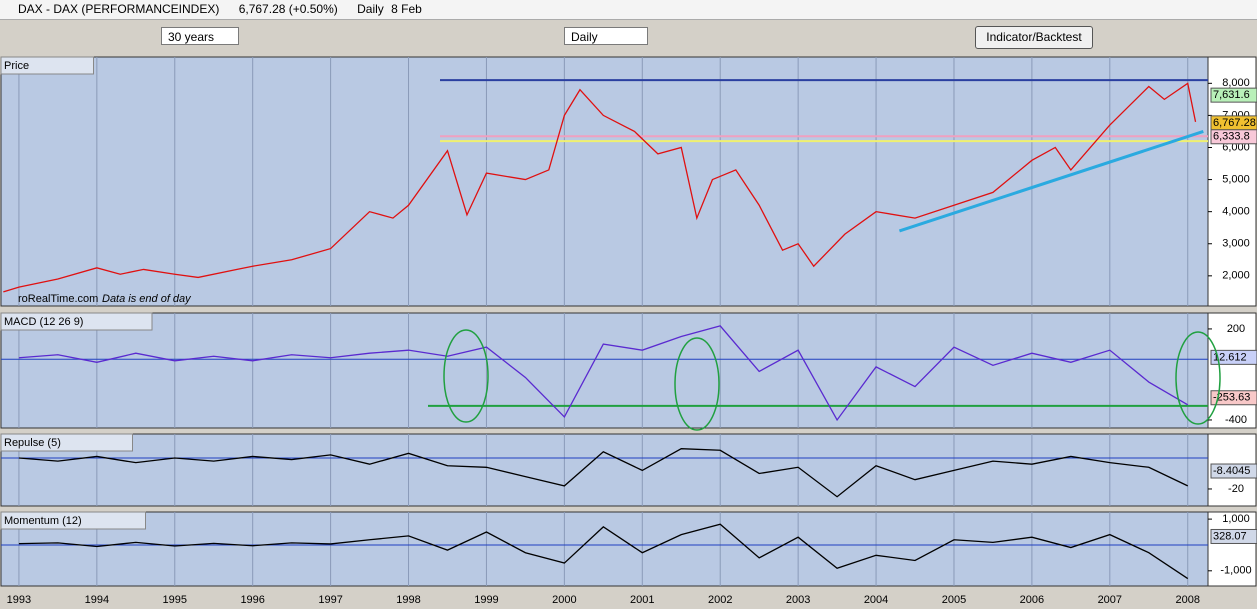 This screenshot has width=1257, height=609. What do you see at coordinates (1234, 123) in the screenshot?
I see `last-value-label: 6,767.28` at bounding box center [1234, 123].